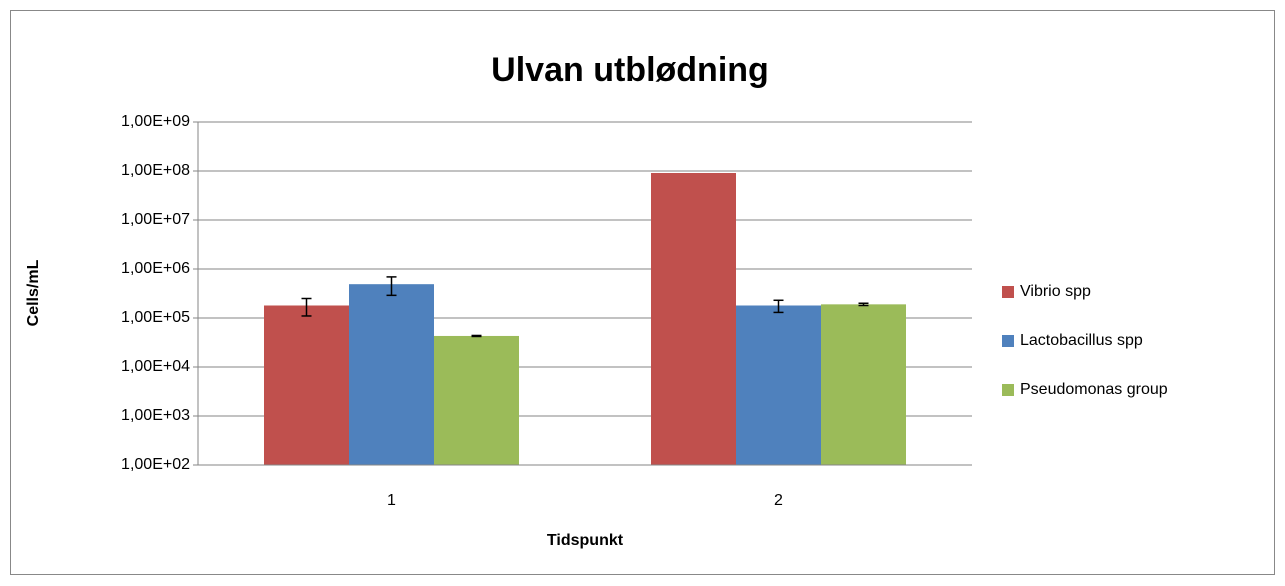 This screenshot has width=1285, height=586. I want to click on legend-label: Vibrio spp, so click(1055, 291).